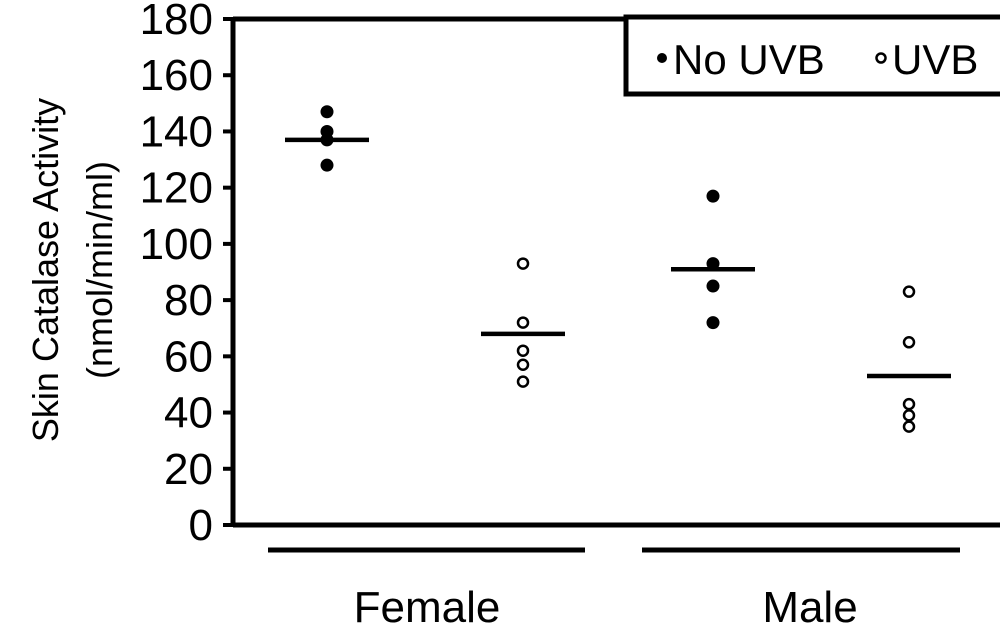  Describe the element at coordinates (809, 607) in the screenshot. I see `group-label-male: Male` at that location.